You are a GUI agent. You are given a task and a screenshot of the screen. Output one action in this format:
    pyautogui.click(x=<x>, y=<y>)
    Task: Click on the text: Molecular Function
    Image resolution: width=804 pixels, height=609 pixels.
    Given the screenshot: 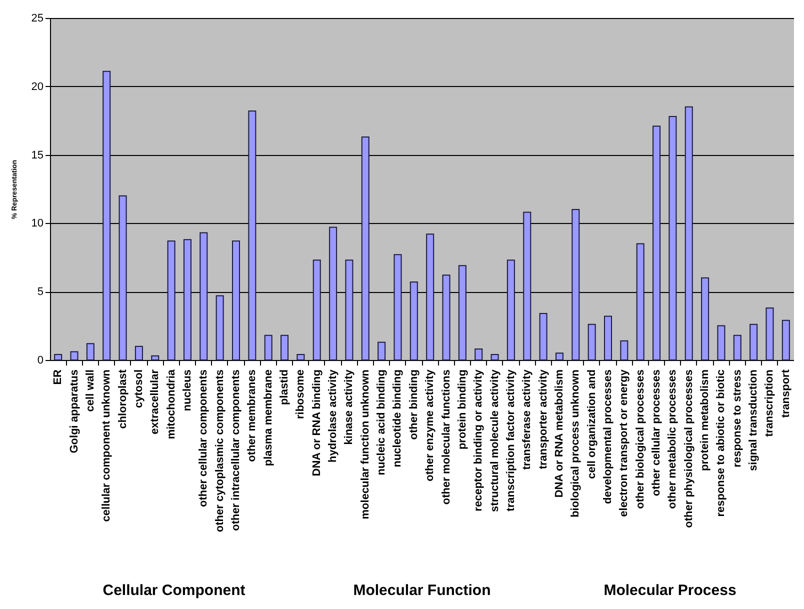 What is the action you would take?
    pyautogui.click(x=422, y=590)
    